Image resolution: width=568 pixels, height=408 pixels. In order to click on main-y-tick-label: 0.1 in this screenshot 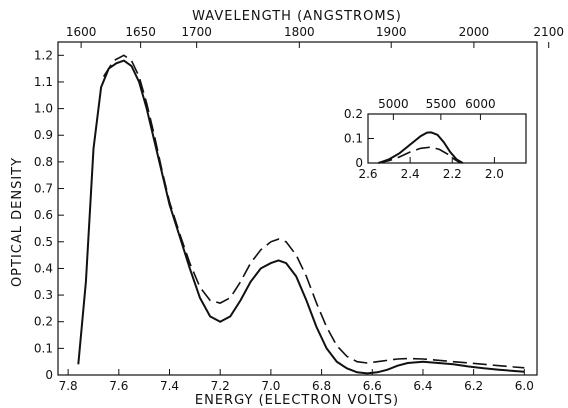, I will do `click(43, 348)`.